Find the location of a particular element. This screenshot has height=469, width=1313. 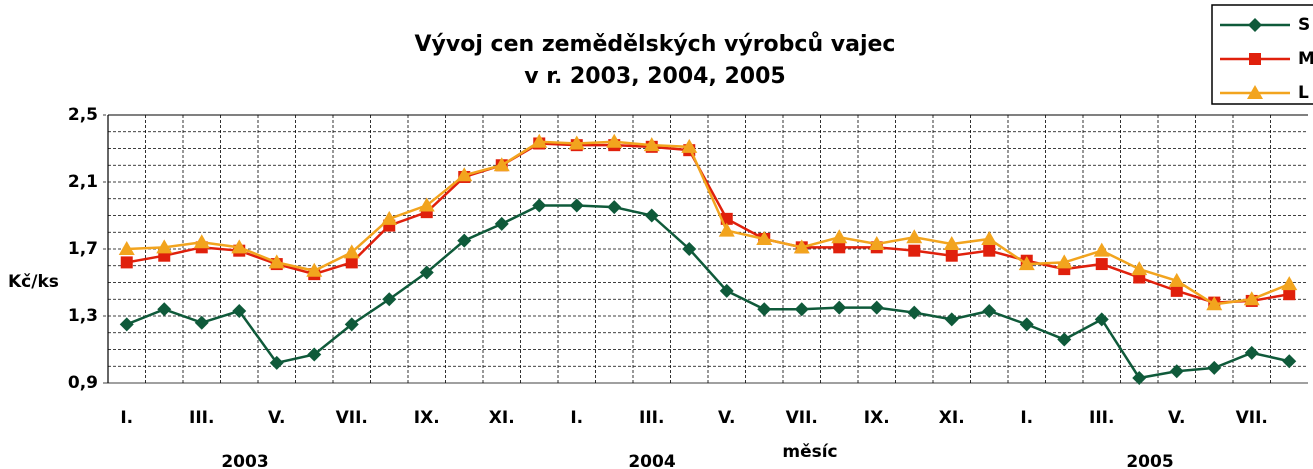

legend-box is located at coordinates (1262, 54).